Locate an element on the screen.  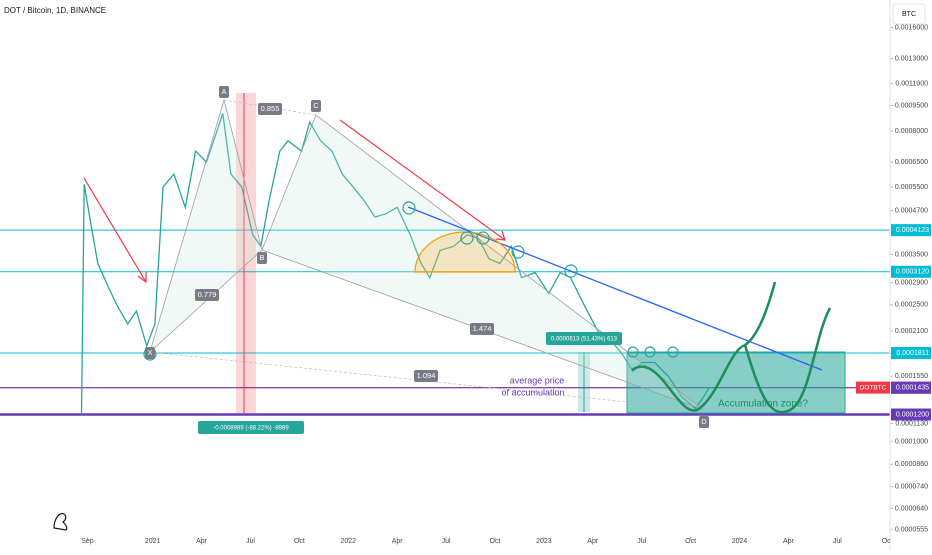
logo is located at coordinates (60, 522).